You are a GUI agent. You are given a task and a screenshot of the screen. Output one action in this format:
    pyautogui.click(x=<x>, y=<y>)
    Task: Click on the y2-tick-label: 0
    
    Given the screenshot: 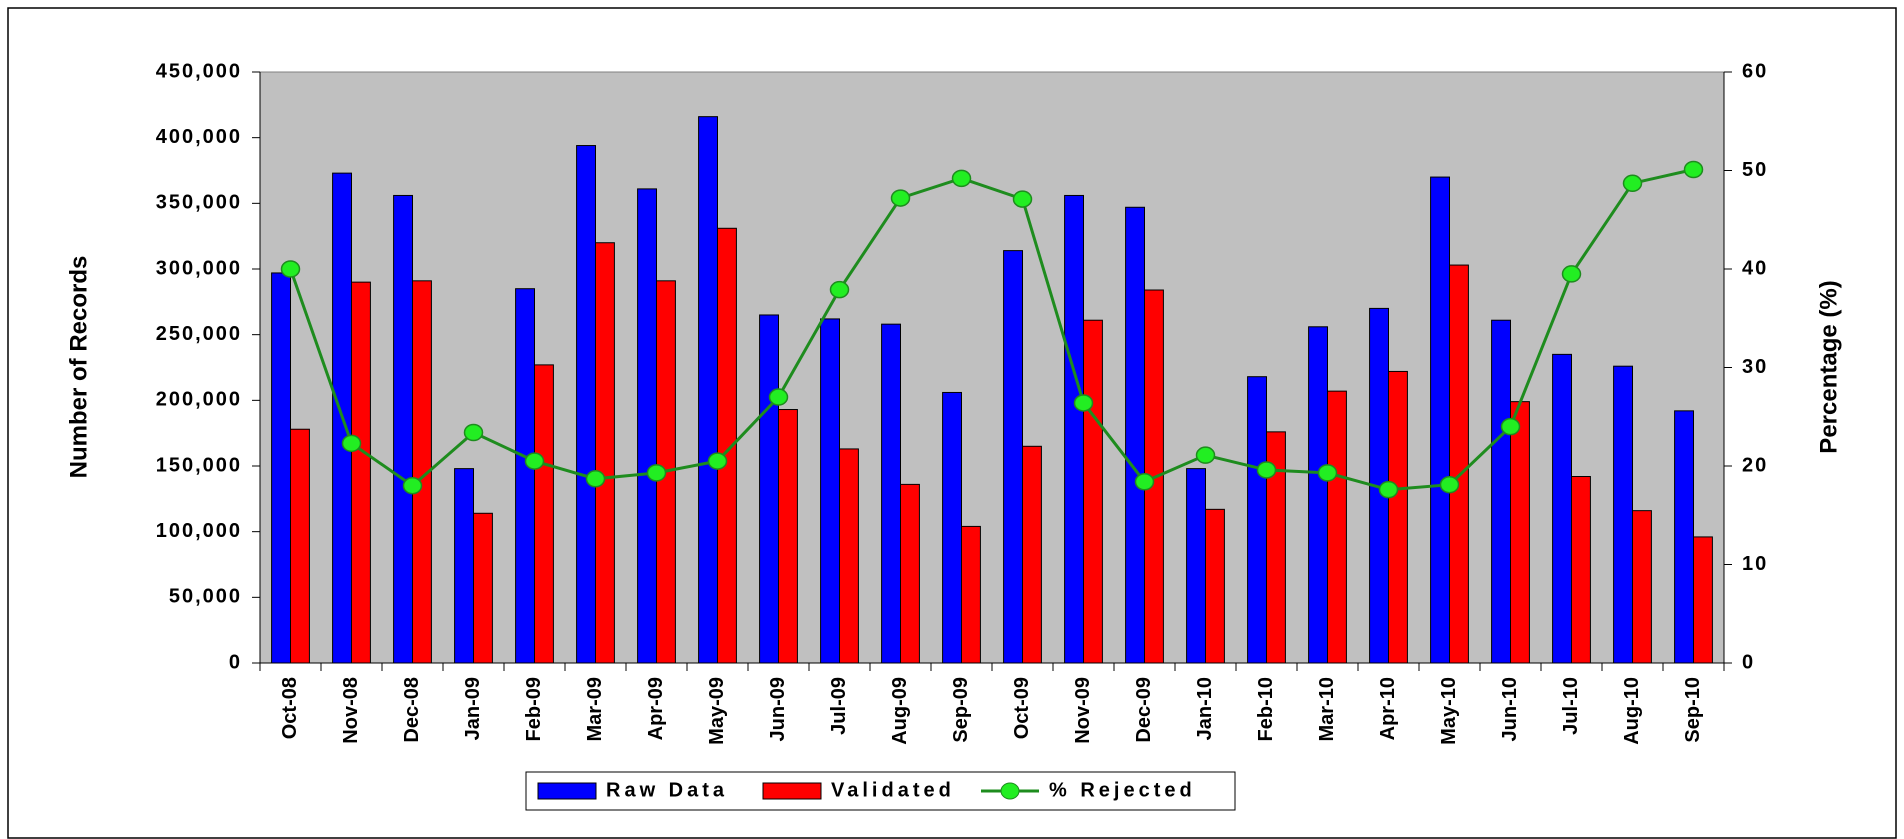 What is the action you would take?
    pyautogui.click(x=1748, y=662)
    